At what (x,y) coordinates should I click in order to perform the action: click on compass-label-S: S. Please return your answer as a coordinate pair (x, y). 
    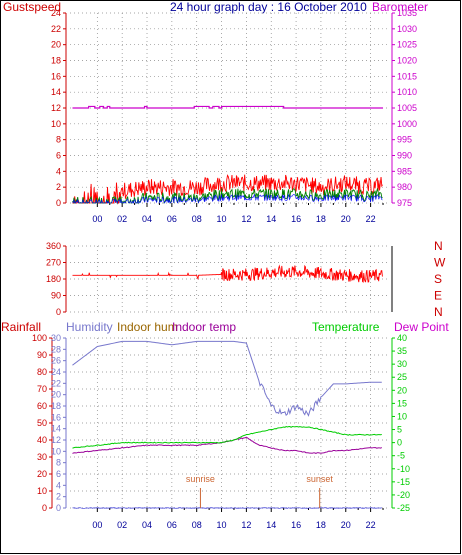
    Looking at the image, I should click on (438, 279).